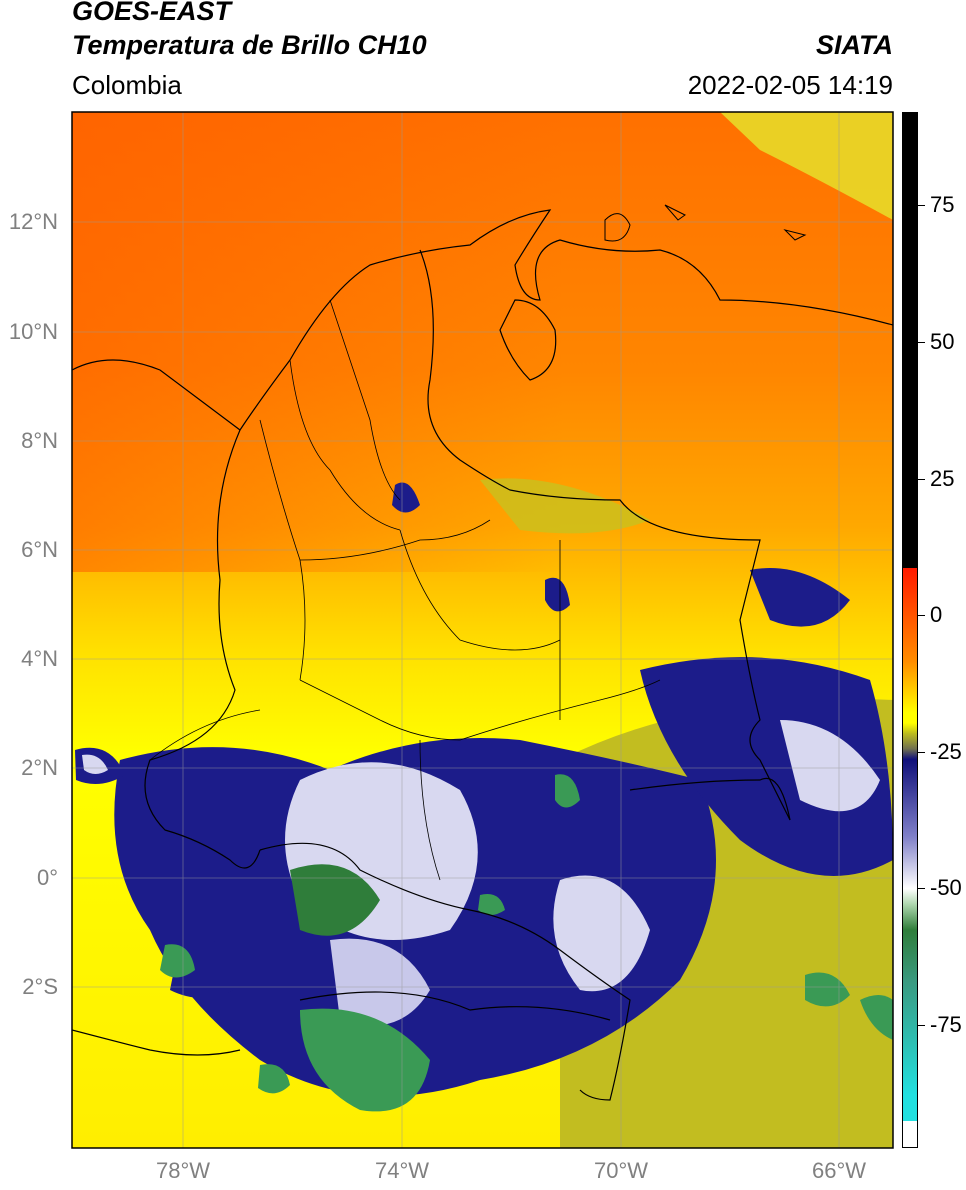  I want to click on lat-label-6n: 6°N, so click(39, 549).